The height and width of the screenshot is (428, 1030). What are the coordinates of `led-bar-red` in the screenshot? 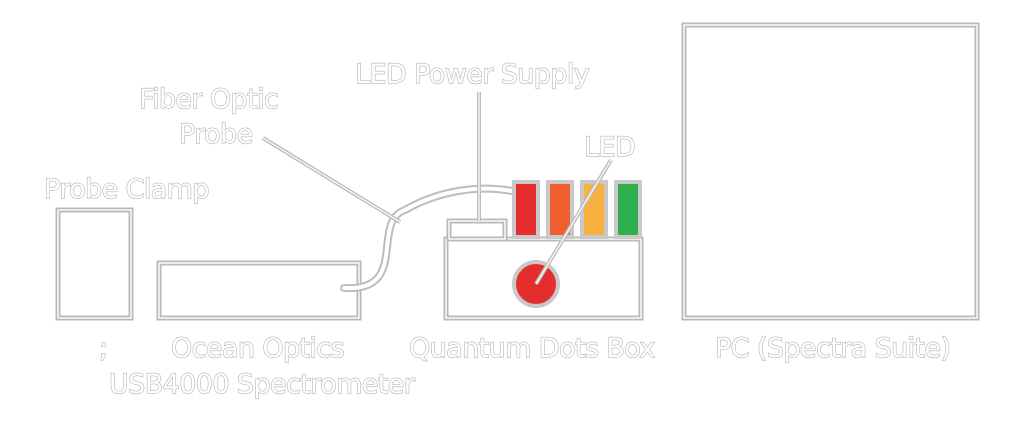 It's located at (526, 209).